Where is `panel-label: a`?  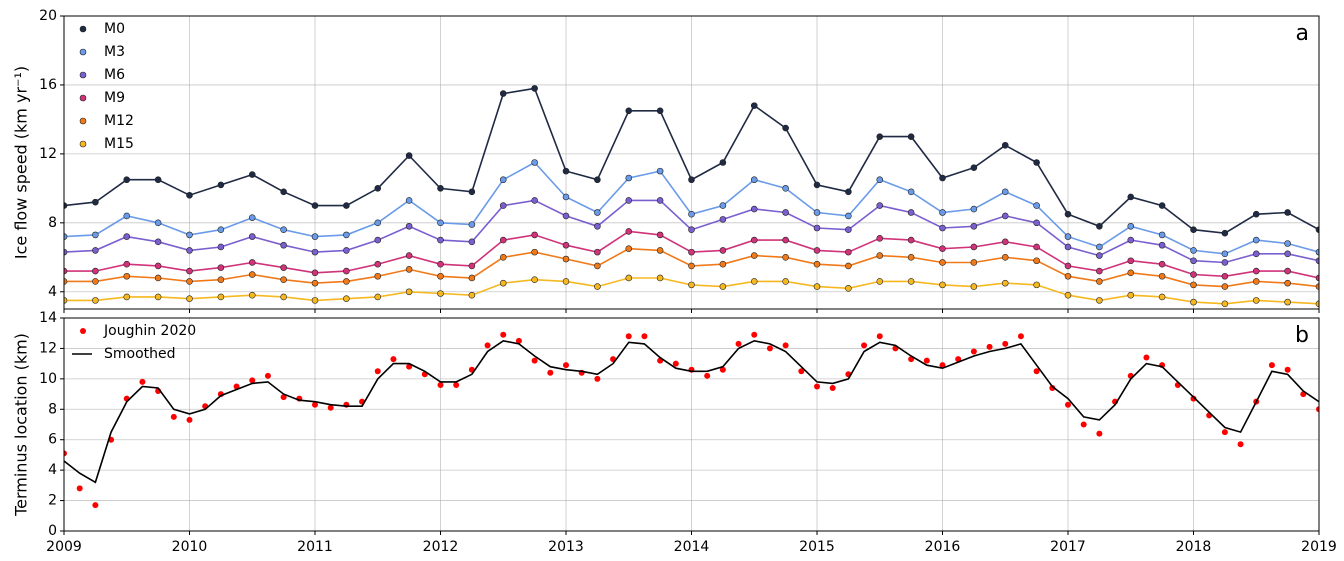
panel-label: a is located at coordinates (1302, 33).